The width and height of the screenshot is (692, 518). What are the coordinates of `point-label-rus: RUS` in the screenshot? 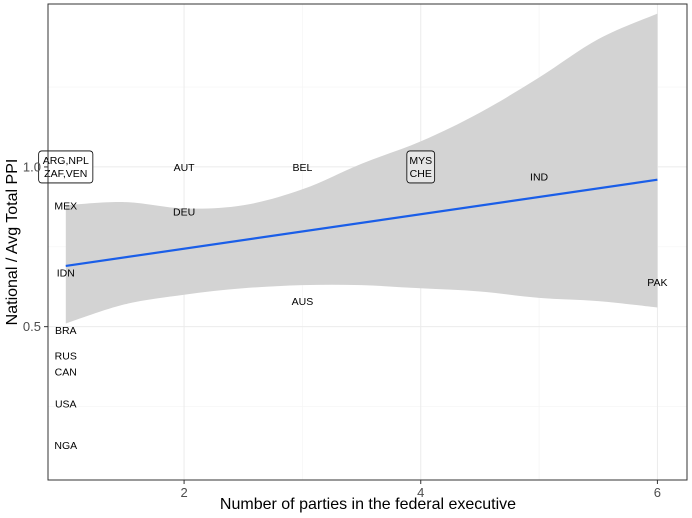 It's located at (66, 356).